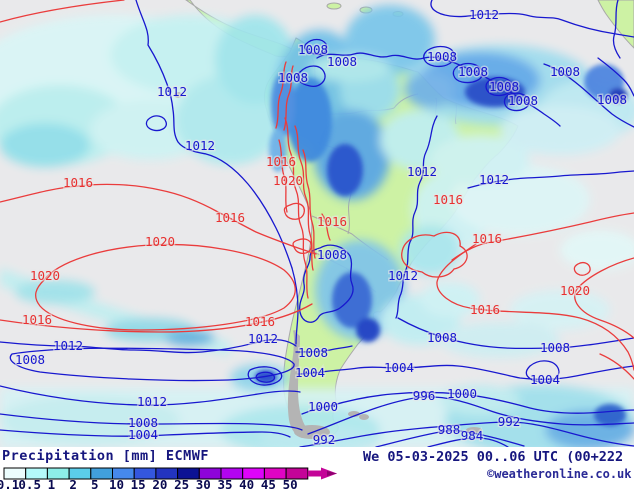  Describe the element at coordinates (52, 483) in the screenshot. I see `legend-tick: 1` at that location.